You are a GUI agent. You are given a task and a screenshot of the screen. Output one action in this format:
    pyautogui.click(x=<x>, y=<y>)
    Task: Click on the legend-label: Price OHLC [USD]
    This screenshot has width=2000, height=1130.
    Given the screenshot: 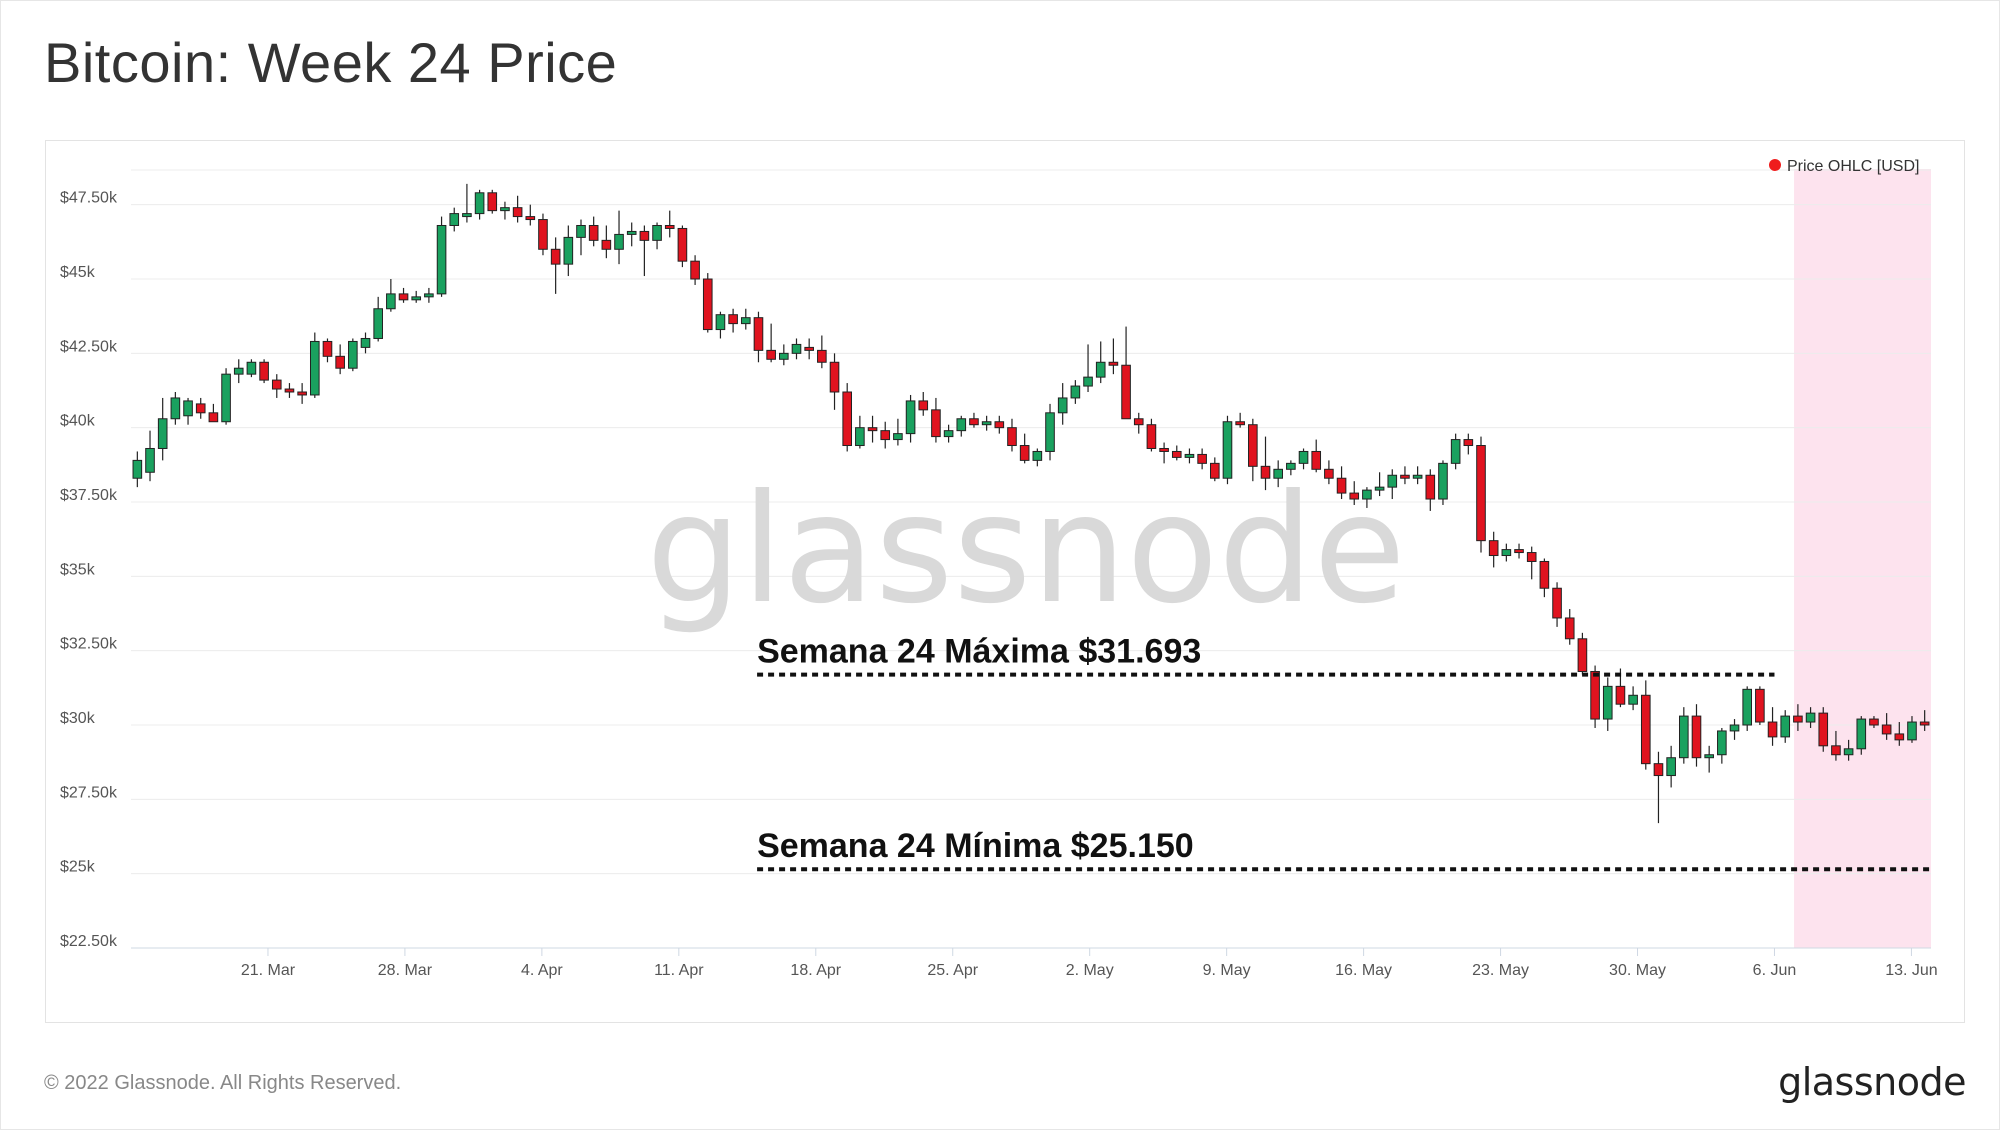 What is the action you would take?
    pyautogui.click(x=1853, y=166)
    